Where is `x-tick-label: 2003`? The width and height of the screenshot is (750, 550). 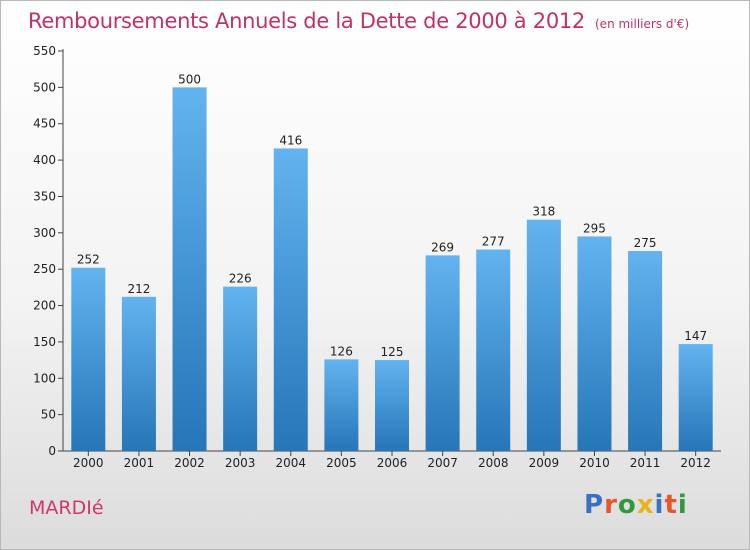 x-tick-label: 2003 is located at coordinates (240, 463).